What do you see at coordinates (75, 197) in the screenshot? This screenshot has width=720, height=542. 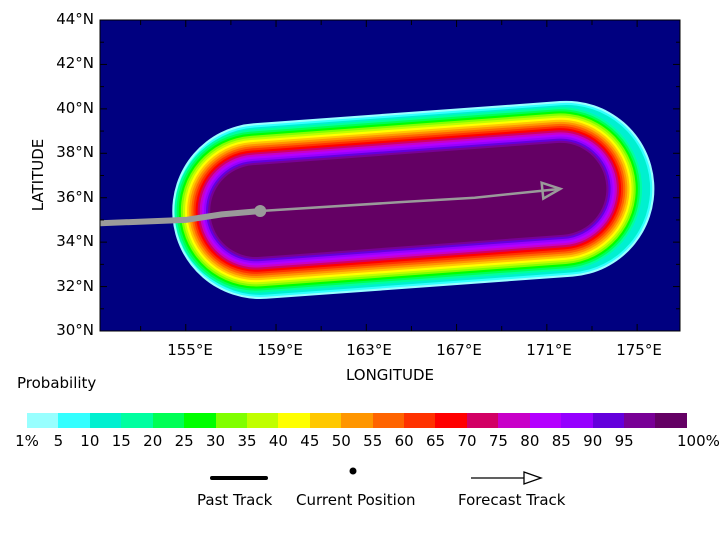 I see `lat-label-36: 36°N` at bounding box center [75, 197].